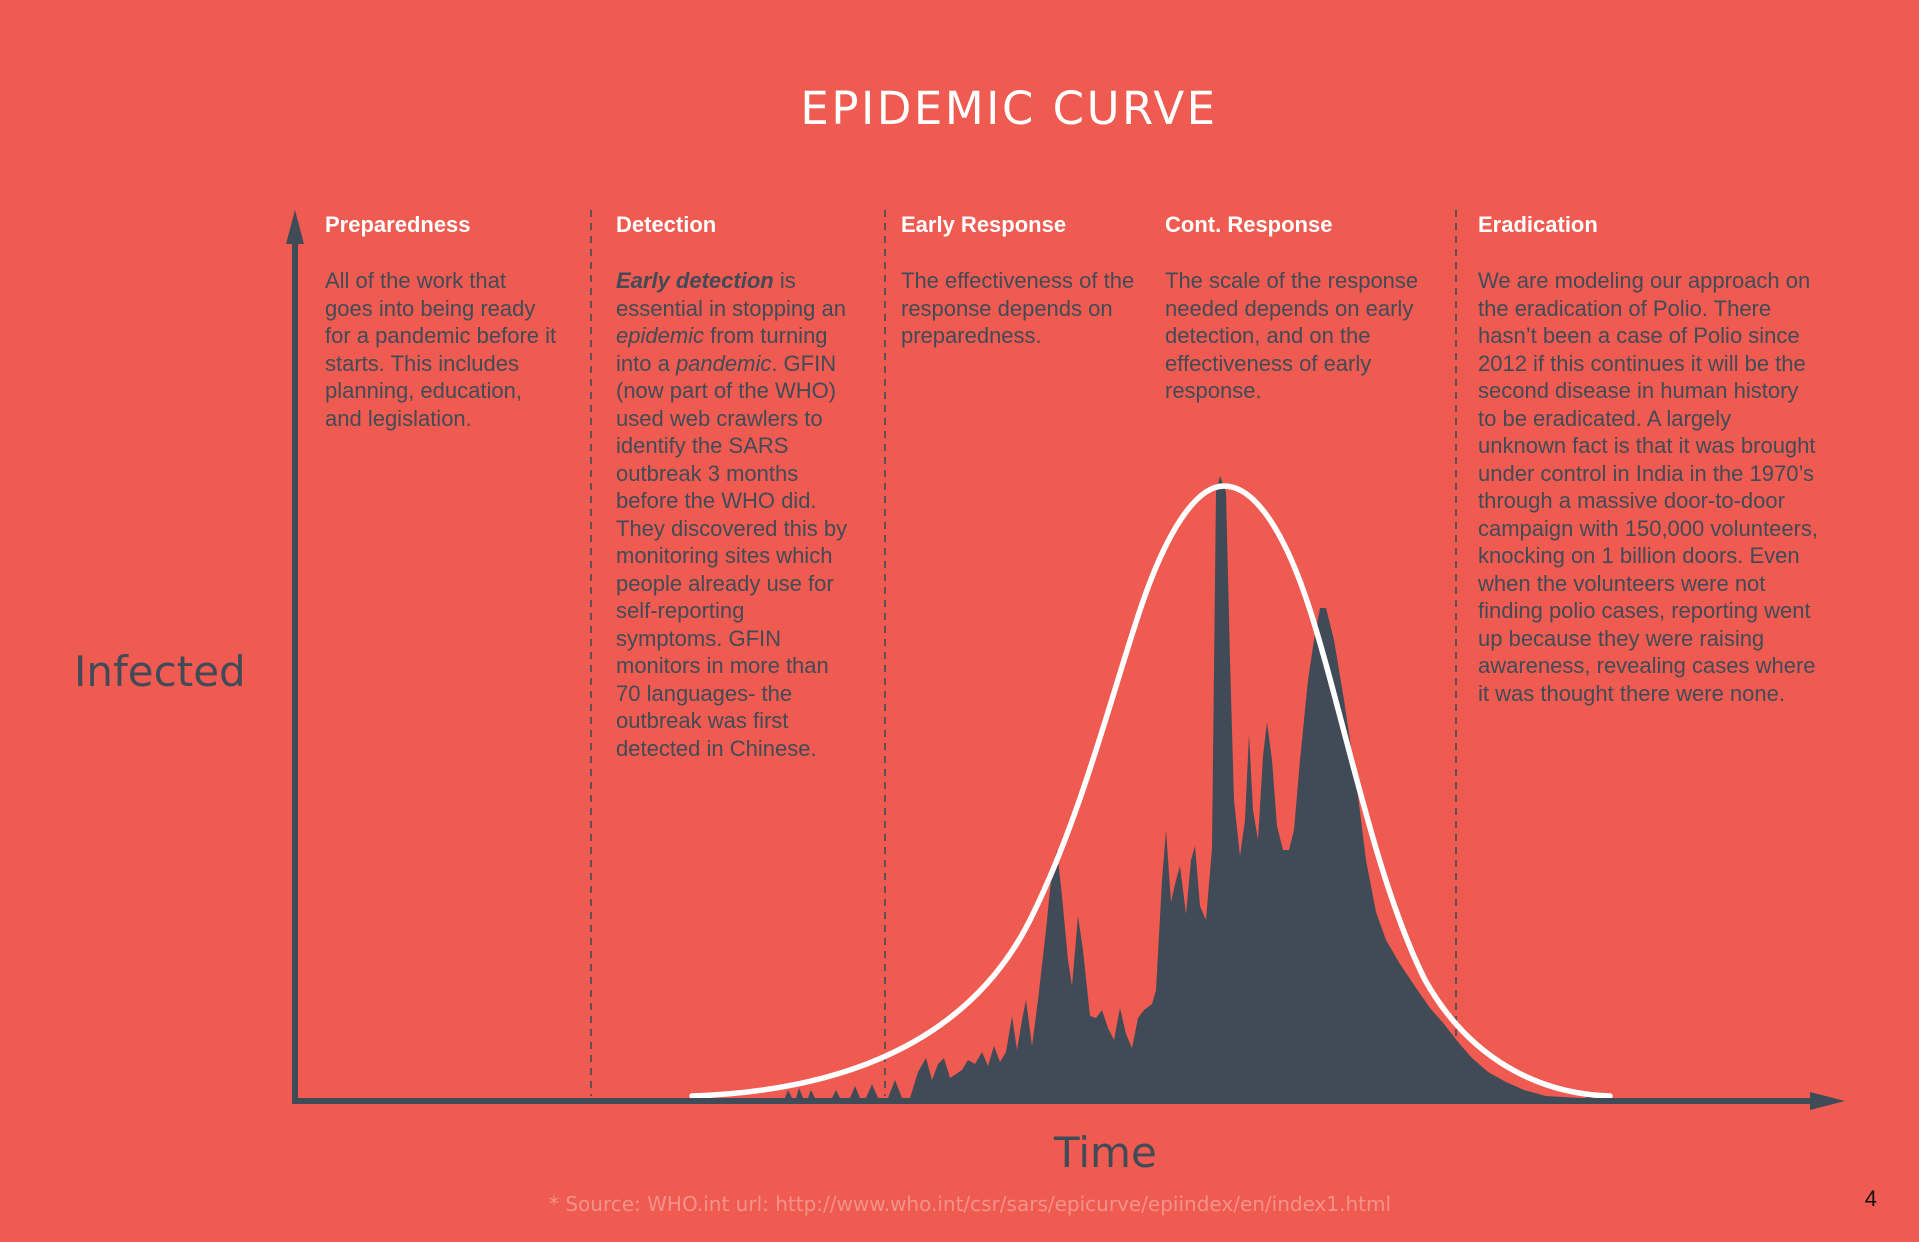 The image size is (1919, 1242). Describe the element at coordinates (1631, 500) in the screenshot. I see `phase-text-line: through a massive door-to-door` at that location.